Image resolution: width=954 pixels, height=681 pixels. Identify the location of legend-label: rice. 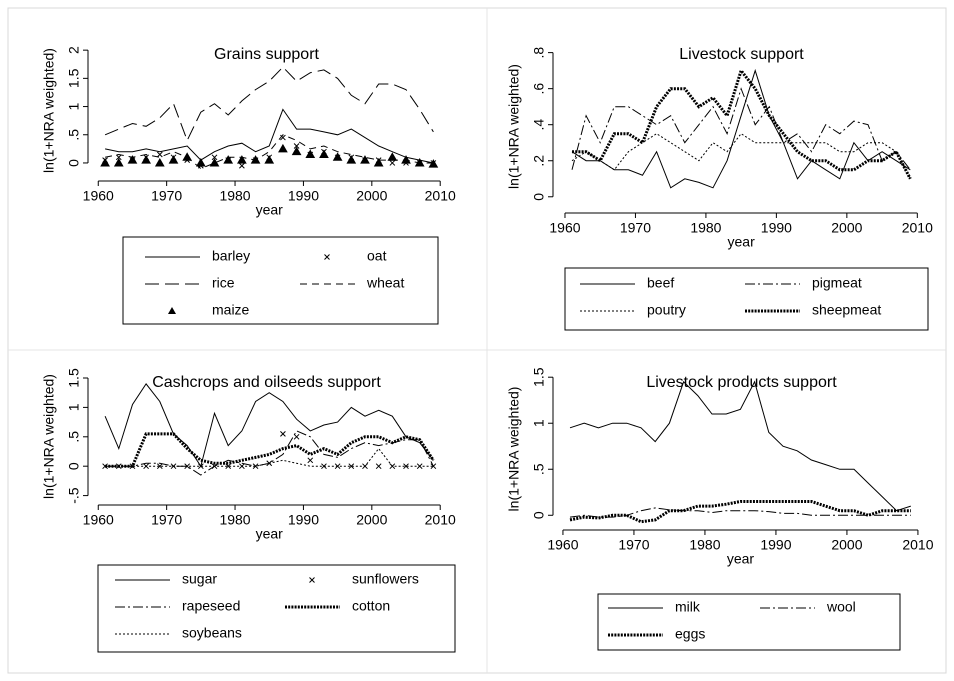
(223, 283).